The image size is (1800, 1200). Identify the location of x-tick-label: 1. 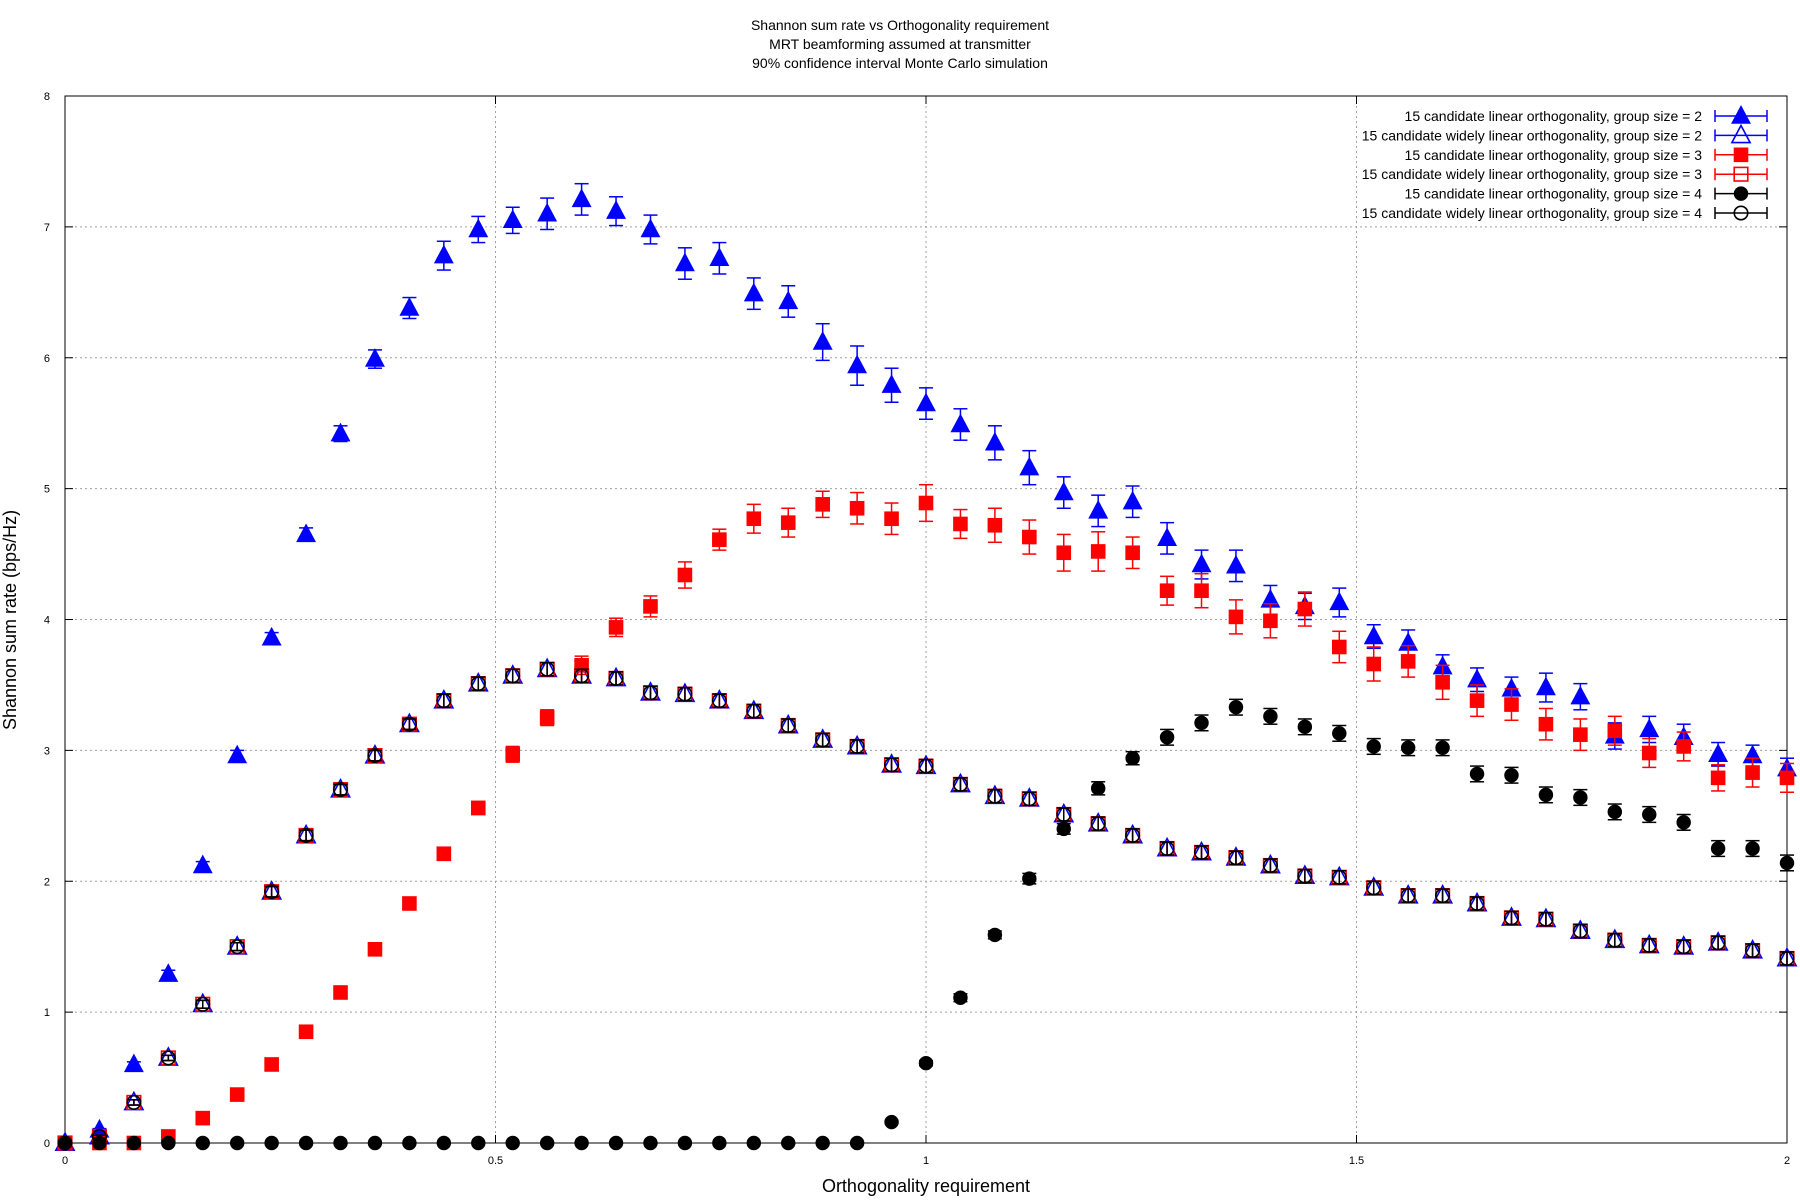
(926, 1161).